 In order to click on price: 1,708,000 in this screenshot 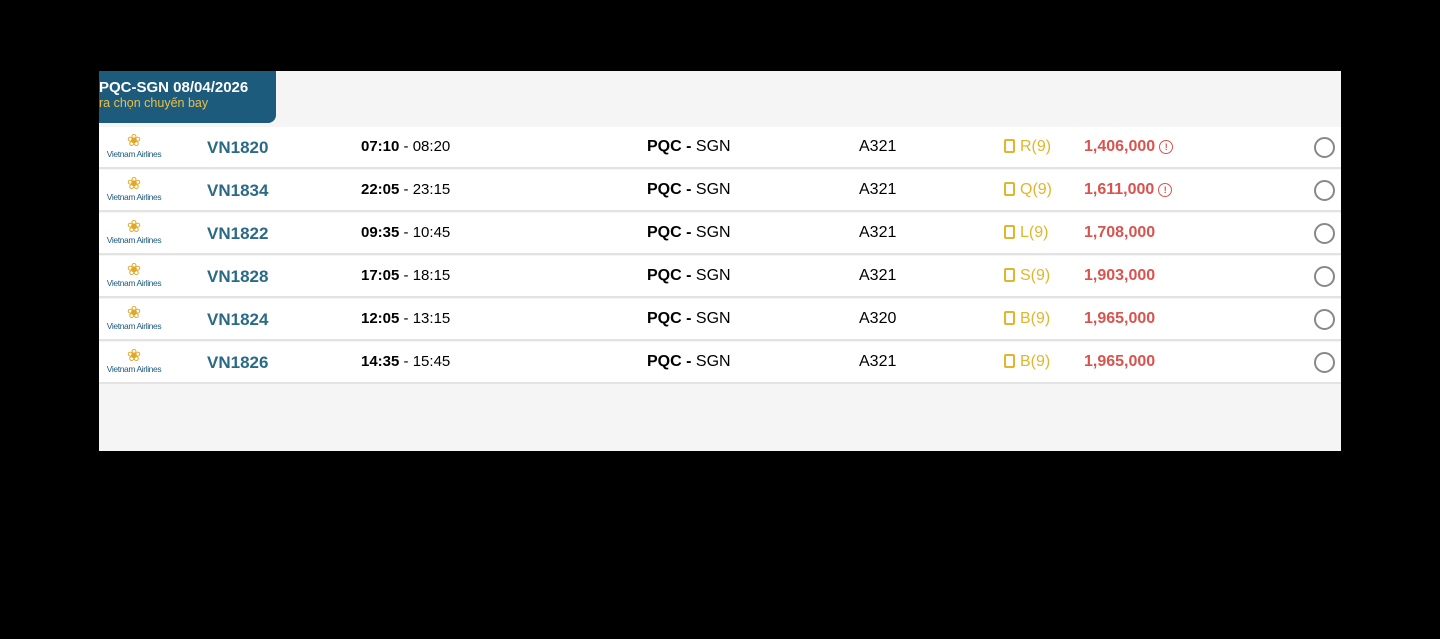, I will do `click(1120, 232)`.